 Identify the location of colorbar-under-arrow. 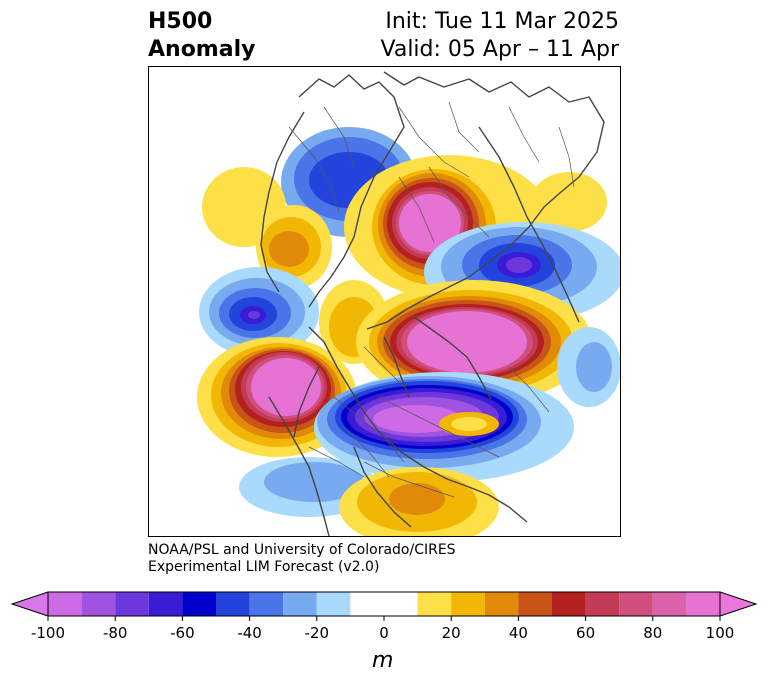
(29, 604).